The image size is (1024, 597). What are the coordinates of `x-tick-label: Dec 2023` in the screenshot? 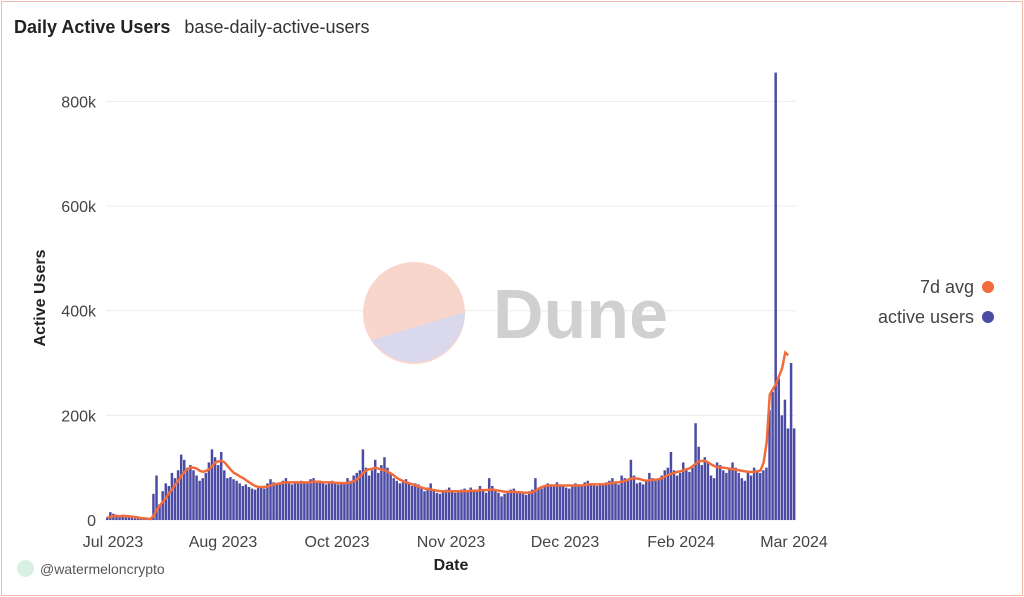 It's located at (565, 542).